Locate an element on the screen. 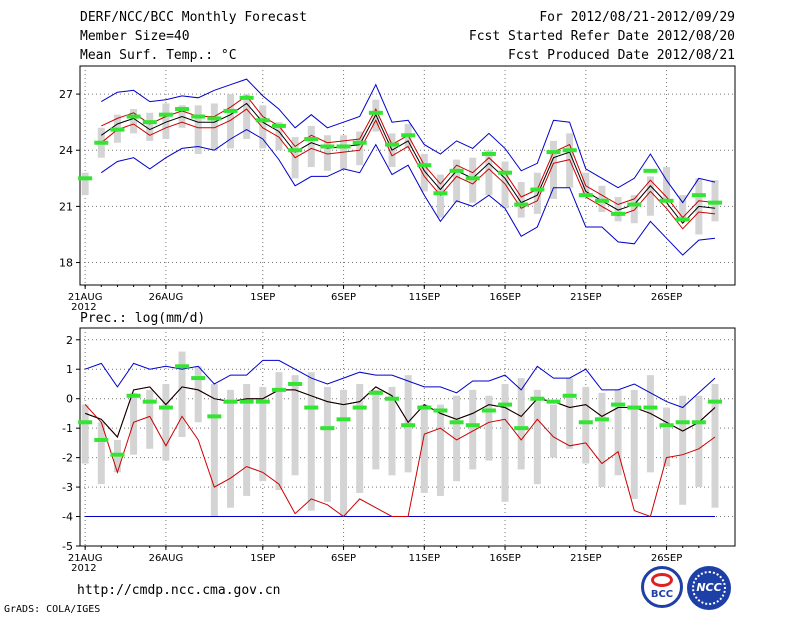 The height and width of the screenshot is (618, 800). footer-url: http://cmdp.ncc.cma.gov.cn is located at coordinates (179, 590).